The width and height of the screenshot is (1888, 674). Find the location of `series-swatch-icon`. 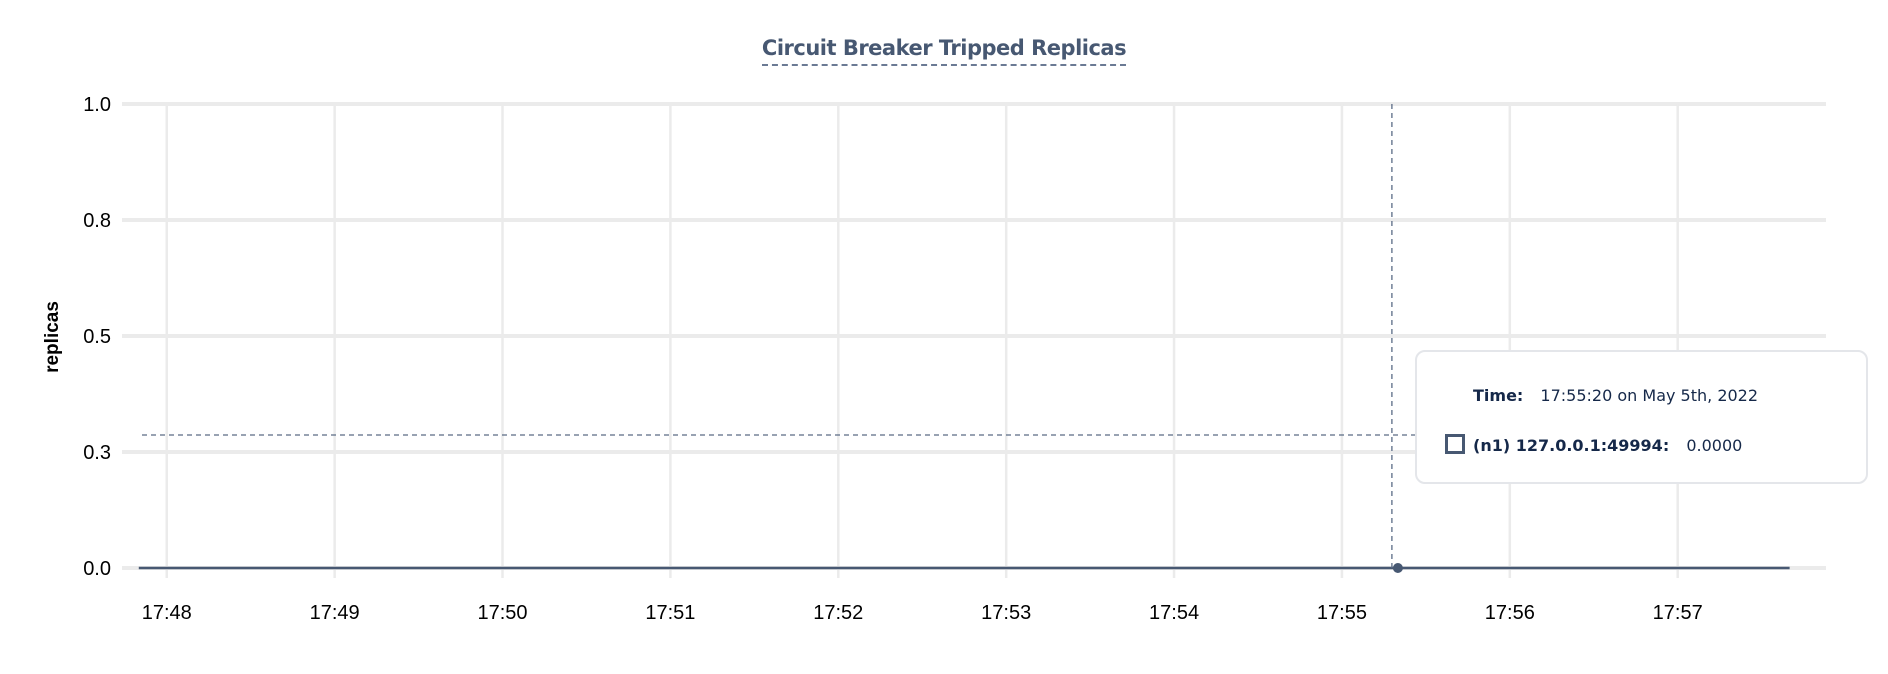

series-swatch-icon is located at coordinates (1455, 444).